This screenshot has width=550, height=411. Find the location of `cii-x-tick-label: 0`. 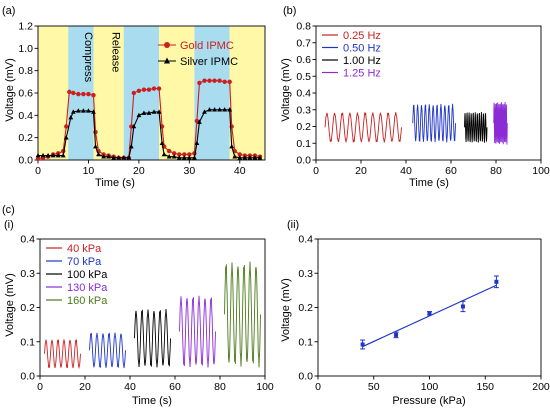

cii-x-tick-label: 0 is located at coordinates (318, 387).